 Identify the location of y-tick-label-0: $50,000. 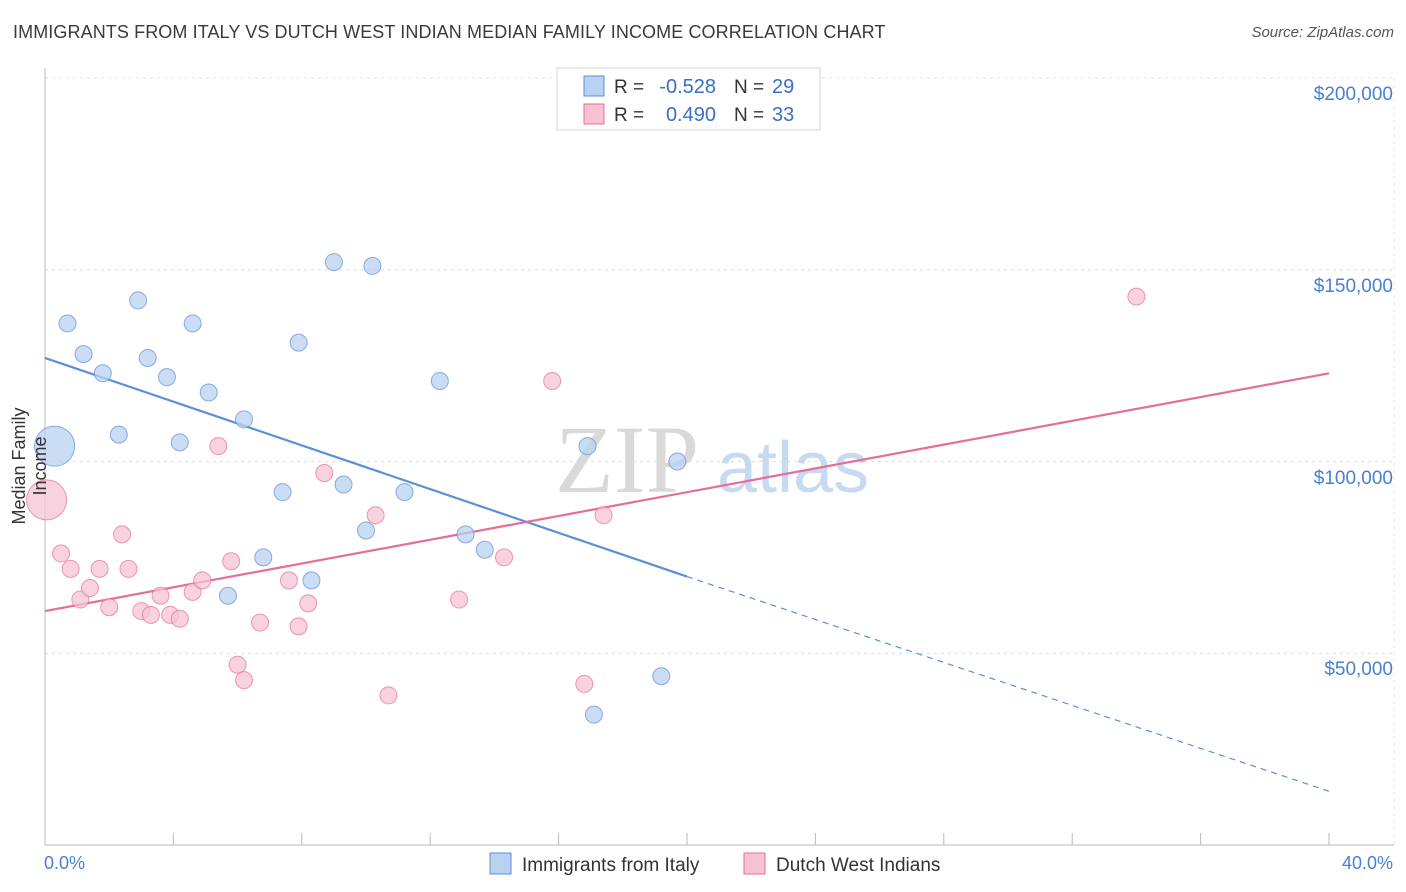
(1358, 670).